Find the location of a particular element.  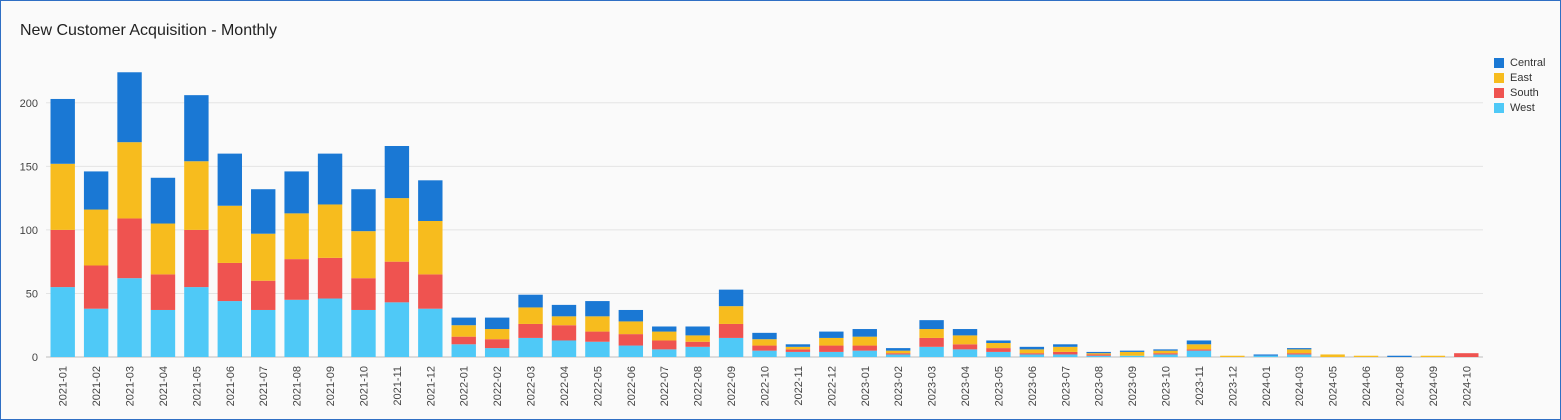

x-tick-label: 2022-01 is located at coordinates (465, 386).